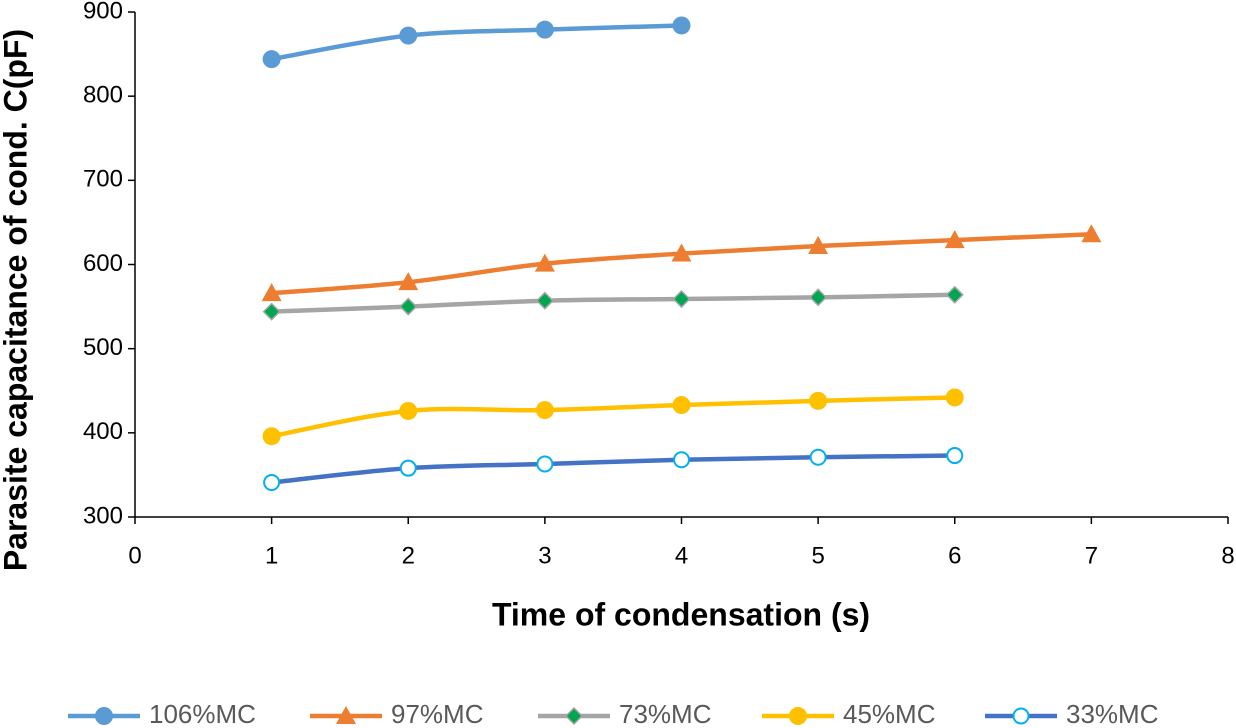 The image size is (1236, 728). I want to click on legend-label: 106%MC, so click(202, 713).